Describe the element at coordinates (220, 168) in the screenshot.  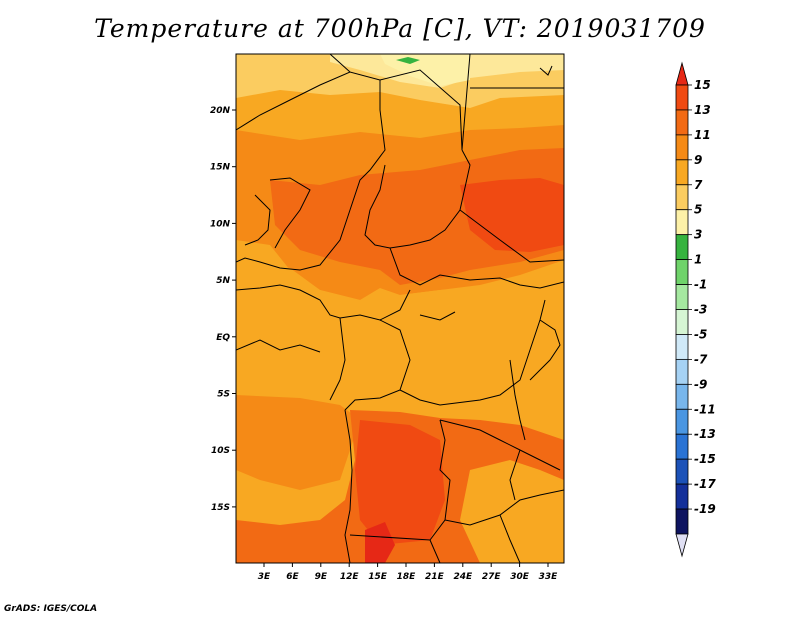
I see `y-tick-label: 15N` at that location.